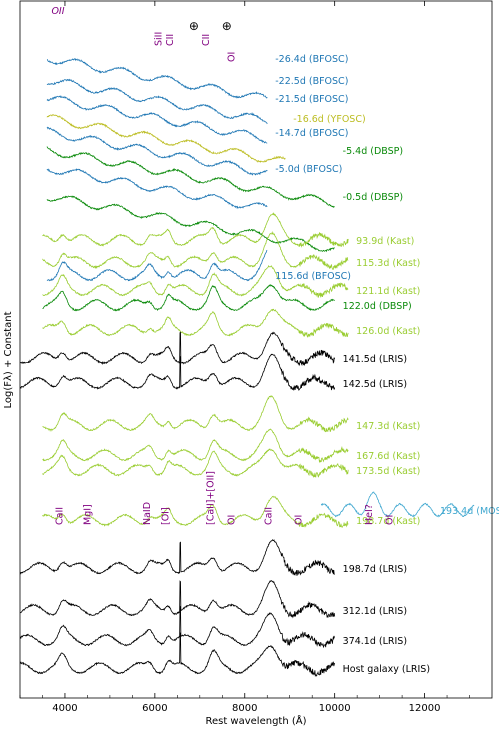 The image size is (499, 731). Describe the element at coordinates (388, 456) in the screenshot. I see `series-label-167-6d-kast: 167.6d (Kast)` at that location.